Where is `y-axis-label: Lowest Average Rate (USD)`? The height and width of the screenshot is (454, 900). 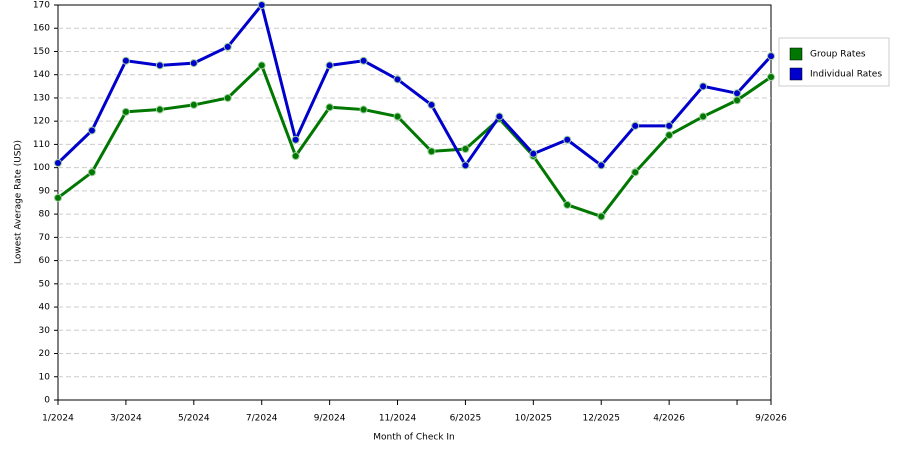
y-axis-label: Lowest Average Rate (USD) is located at coordinates (19, 202).